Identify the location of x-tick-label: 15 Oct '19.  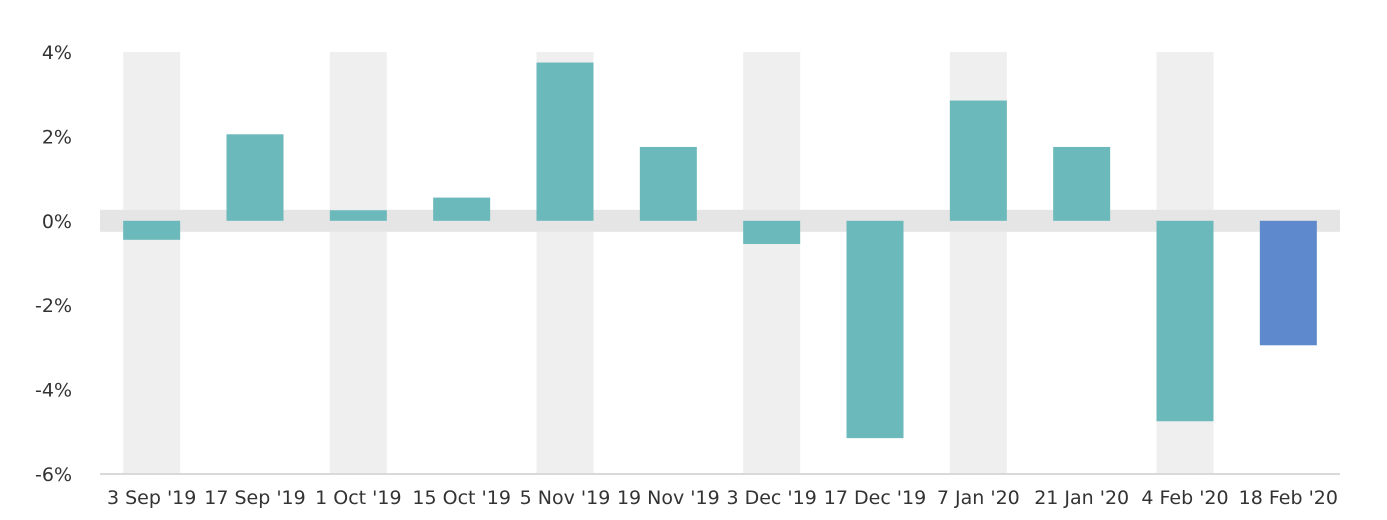
(461, 498).